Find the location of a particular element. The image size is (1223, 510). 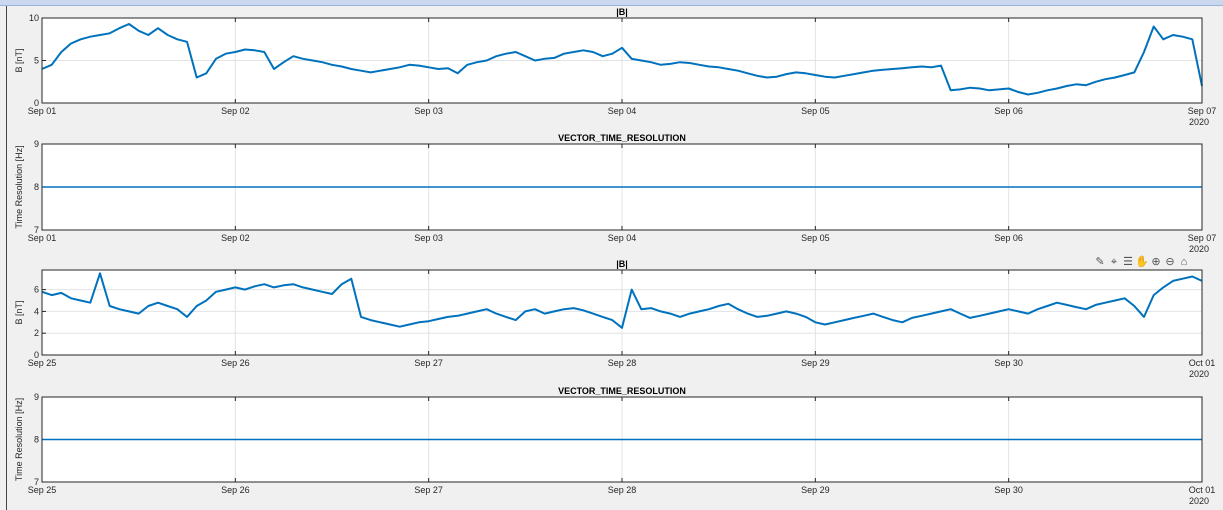

y-tick-label: 10 is located at coordinates (34, 18).